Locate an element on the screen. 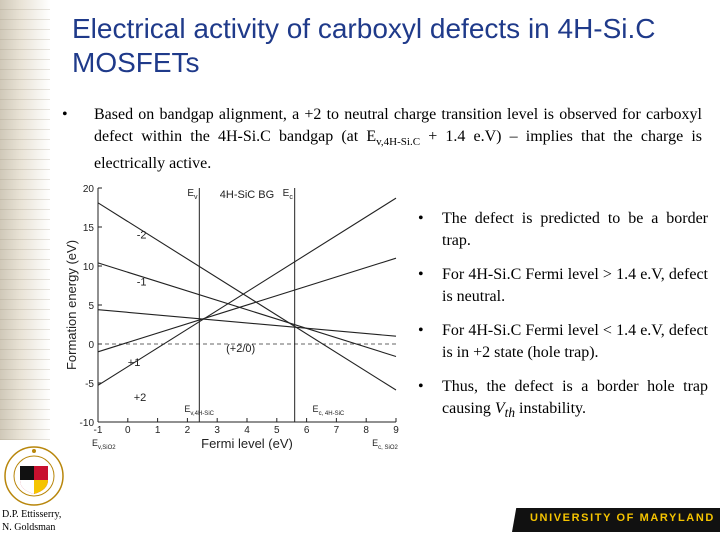 The height and width of the screenshot is (540, 720). intro-subscript: v,4H-Si.C is located at coordinates (398, 142).